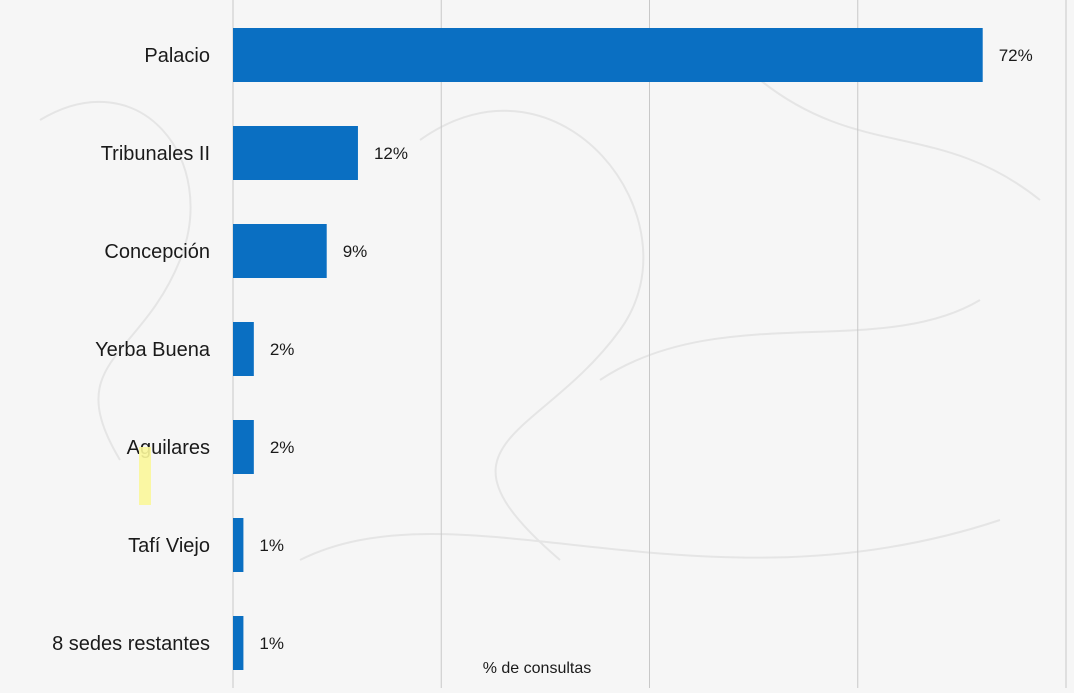 This screenshot has height=693, width=1074. What do you see at coordinates (1016, 55) in the screenshot?
I see `data-label: 72%` at bounding box center [1016, 55].